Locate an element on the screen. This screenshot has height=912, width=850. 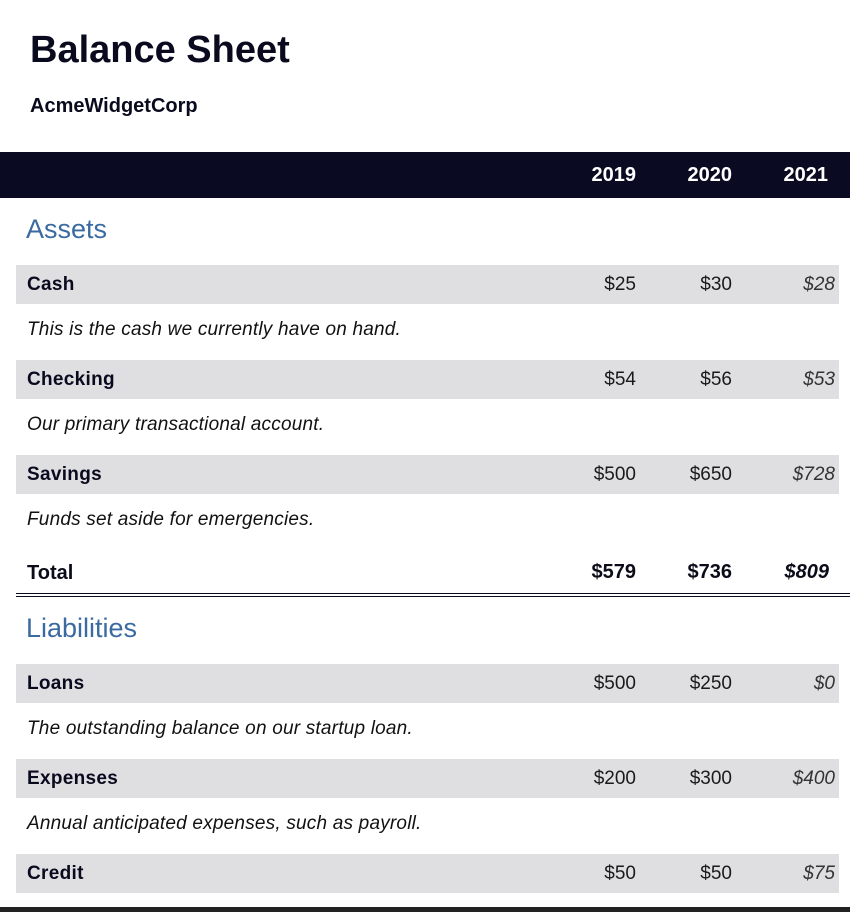
total-value-2021: $809 is located at coordinates (807, 572).